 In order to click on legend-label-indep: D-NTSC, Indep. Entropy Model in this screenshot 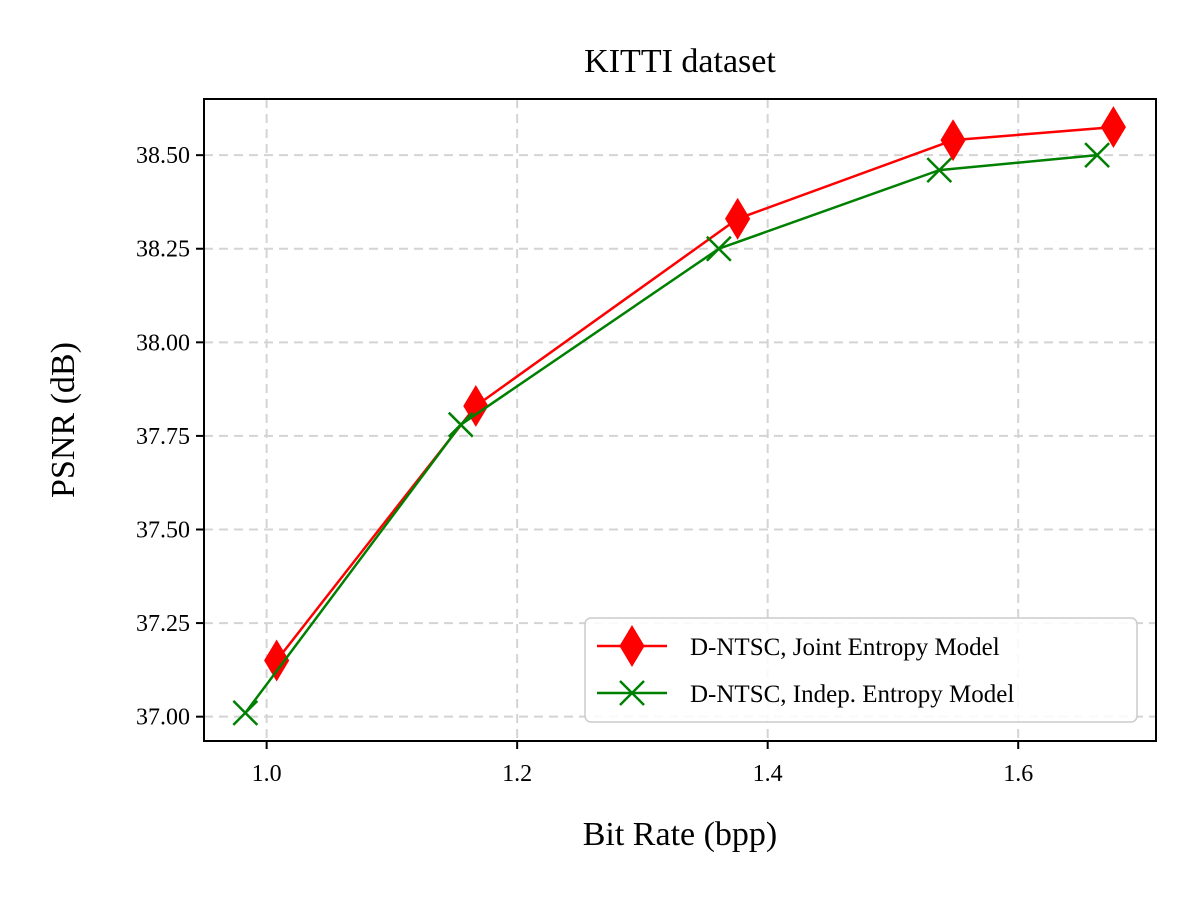, I will do `click(852, 694)`.